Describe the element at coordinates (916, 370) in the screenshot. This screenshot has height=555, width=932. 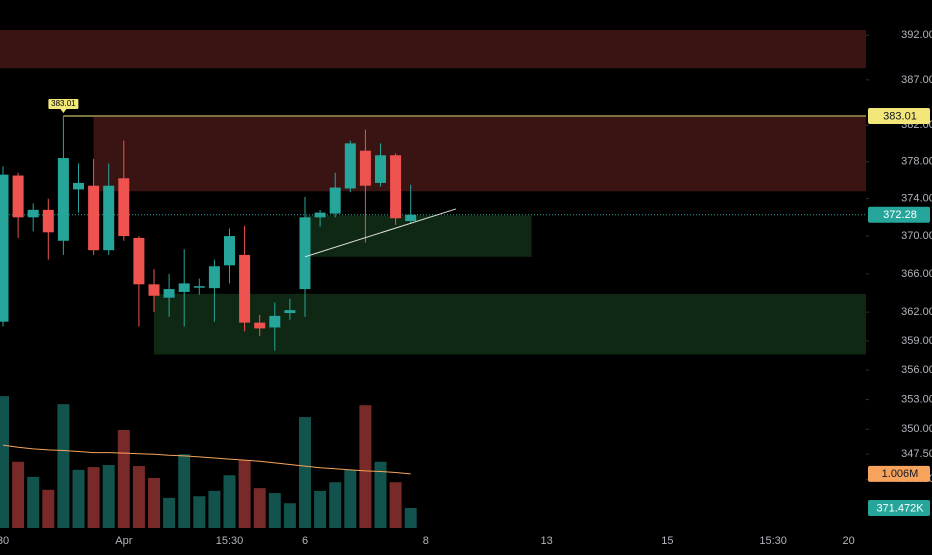
I see `y-tick-label: 356.00` at that location.